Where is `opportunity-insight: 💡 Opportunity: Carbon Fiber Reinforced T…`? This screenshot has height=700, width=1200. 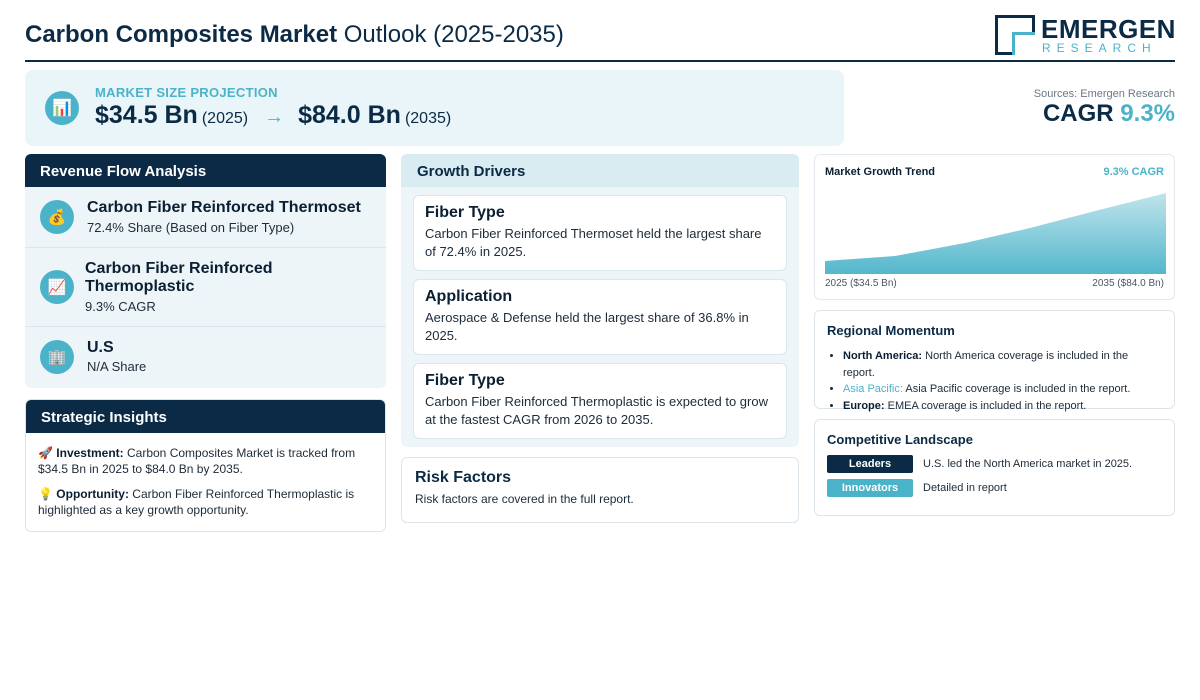
opportunity-insight: 💡 Opportunity: Carbon Fiber Reinforced T… is located at coordinates (205, 502).